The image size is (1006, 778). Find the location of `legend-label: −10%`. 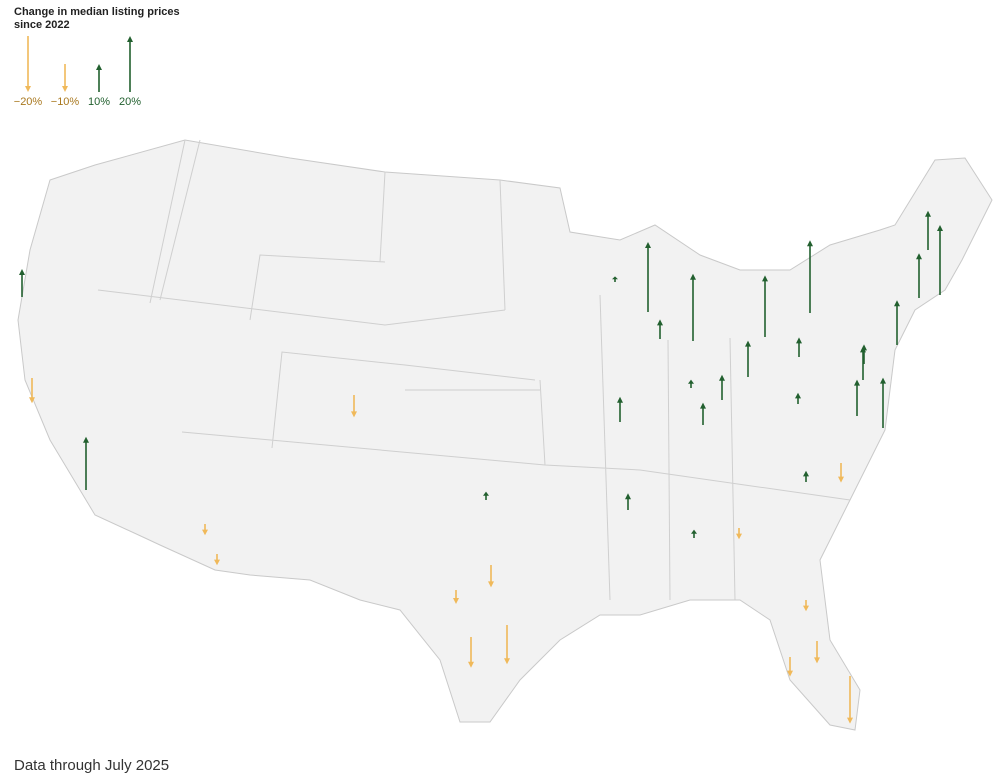

legend-label: −10% is located at coordinates (65, 102).